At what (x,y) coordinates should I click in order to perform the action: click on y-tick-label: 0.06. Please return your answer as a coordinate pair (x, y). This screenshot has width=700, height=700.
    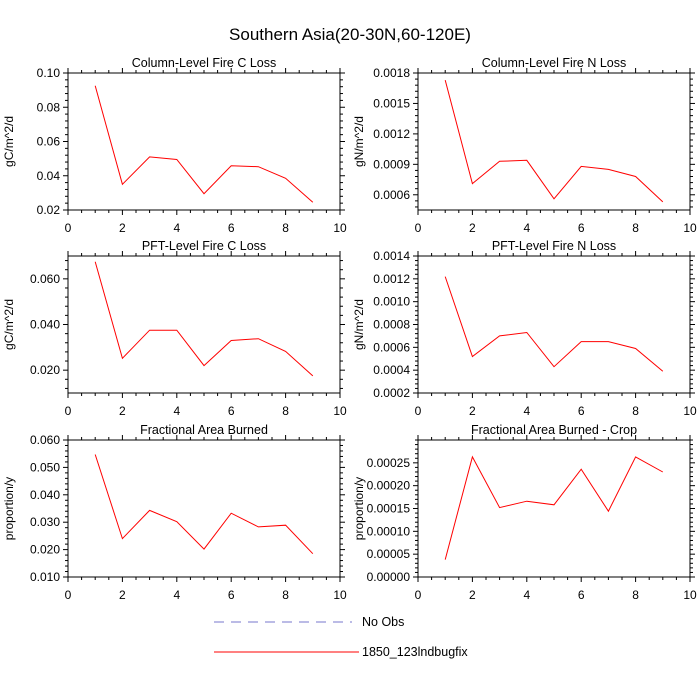
    Looking at the image, I should click on (49, 142).